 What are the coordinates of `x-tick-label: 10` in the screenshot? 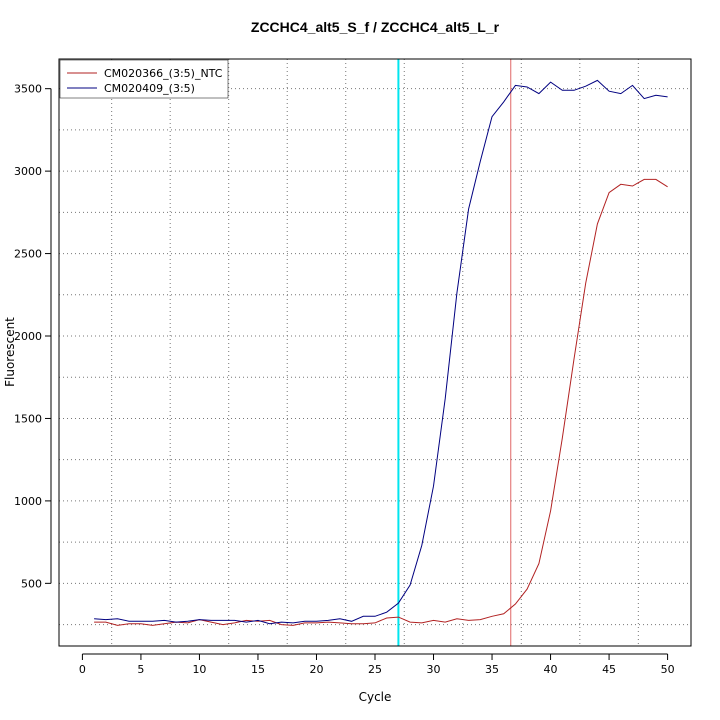 It's located at (199, 669).